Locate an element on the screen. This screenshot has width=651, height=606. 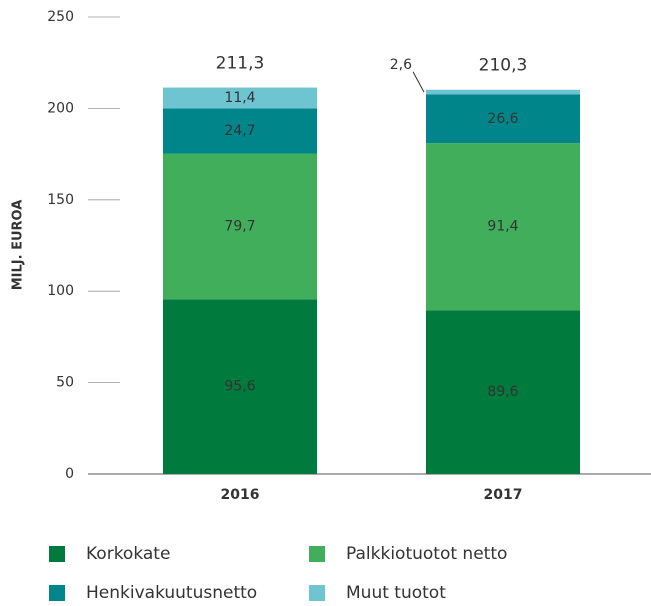
value-label: 79,7 is located at coordinates (239, 226).